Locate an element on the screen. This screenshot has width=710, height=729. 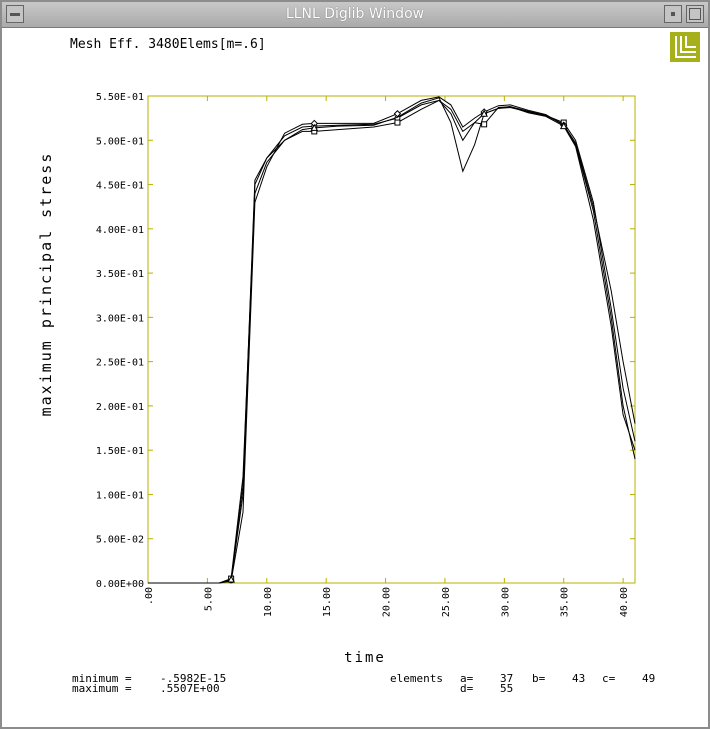
window-menu-icon is located at coordinates (15, 14).